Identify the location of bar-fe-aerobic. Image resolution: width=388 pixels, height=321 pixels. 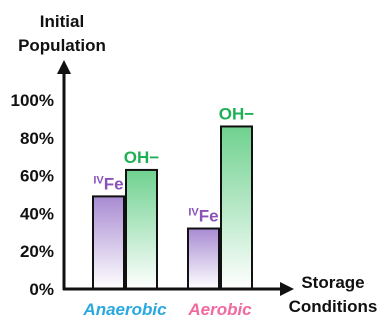
(203, 259).